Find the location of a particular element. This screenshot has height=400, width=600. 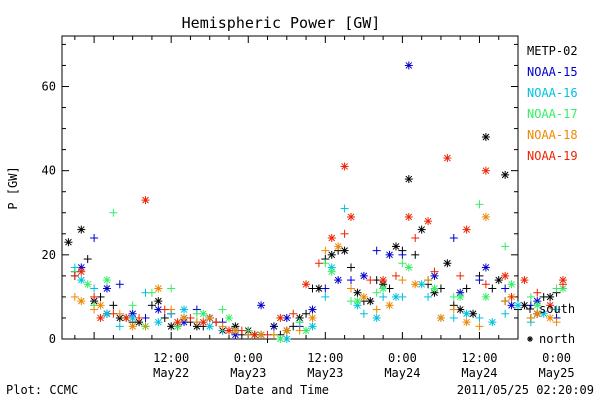

legend-star-icon is located at coordinates (530, 339).